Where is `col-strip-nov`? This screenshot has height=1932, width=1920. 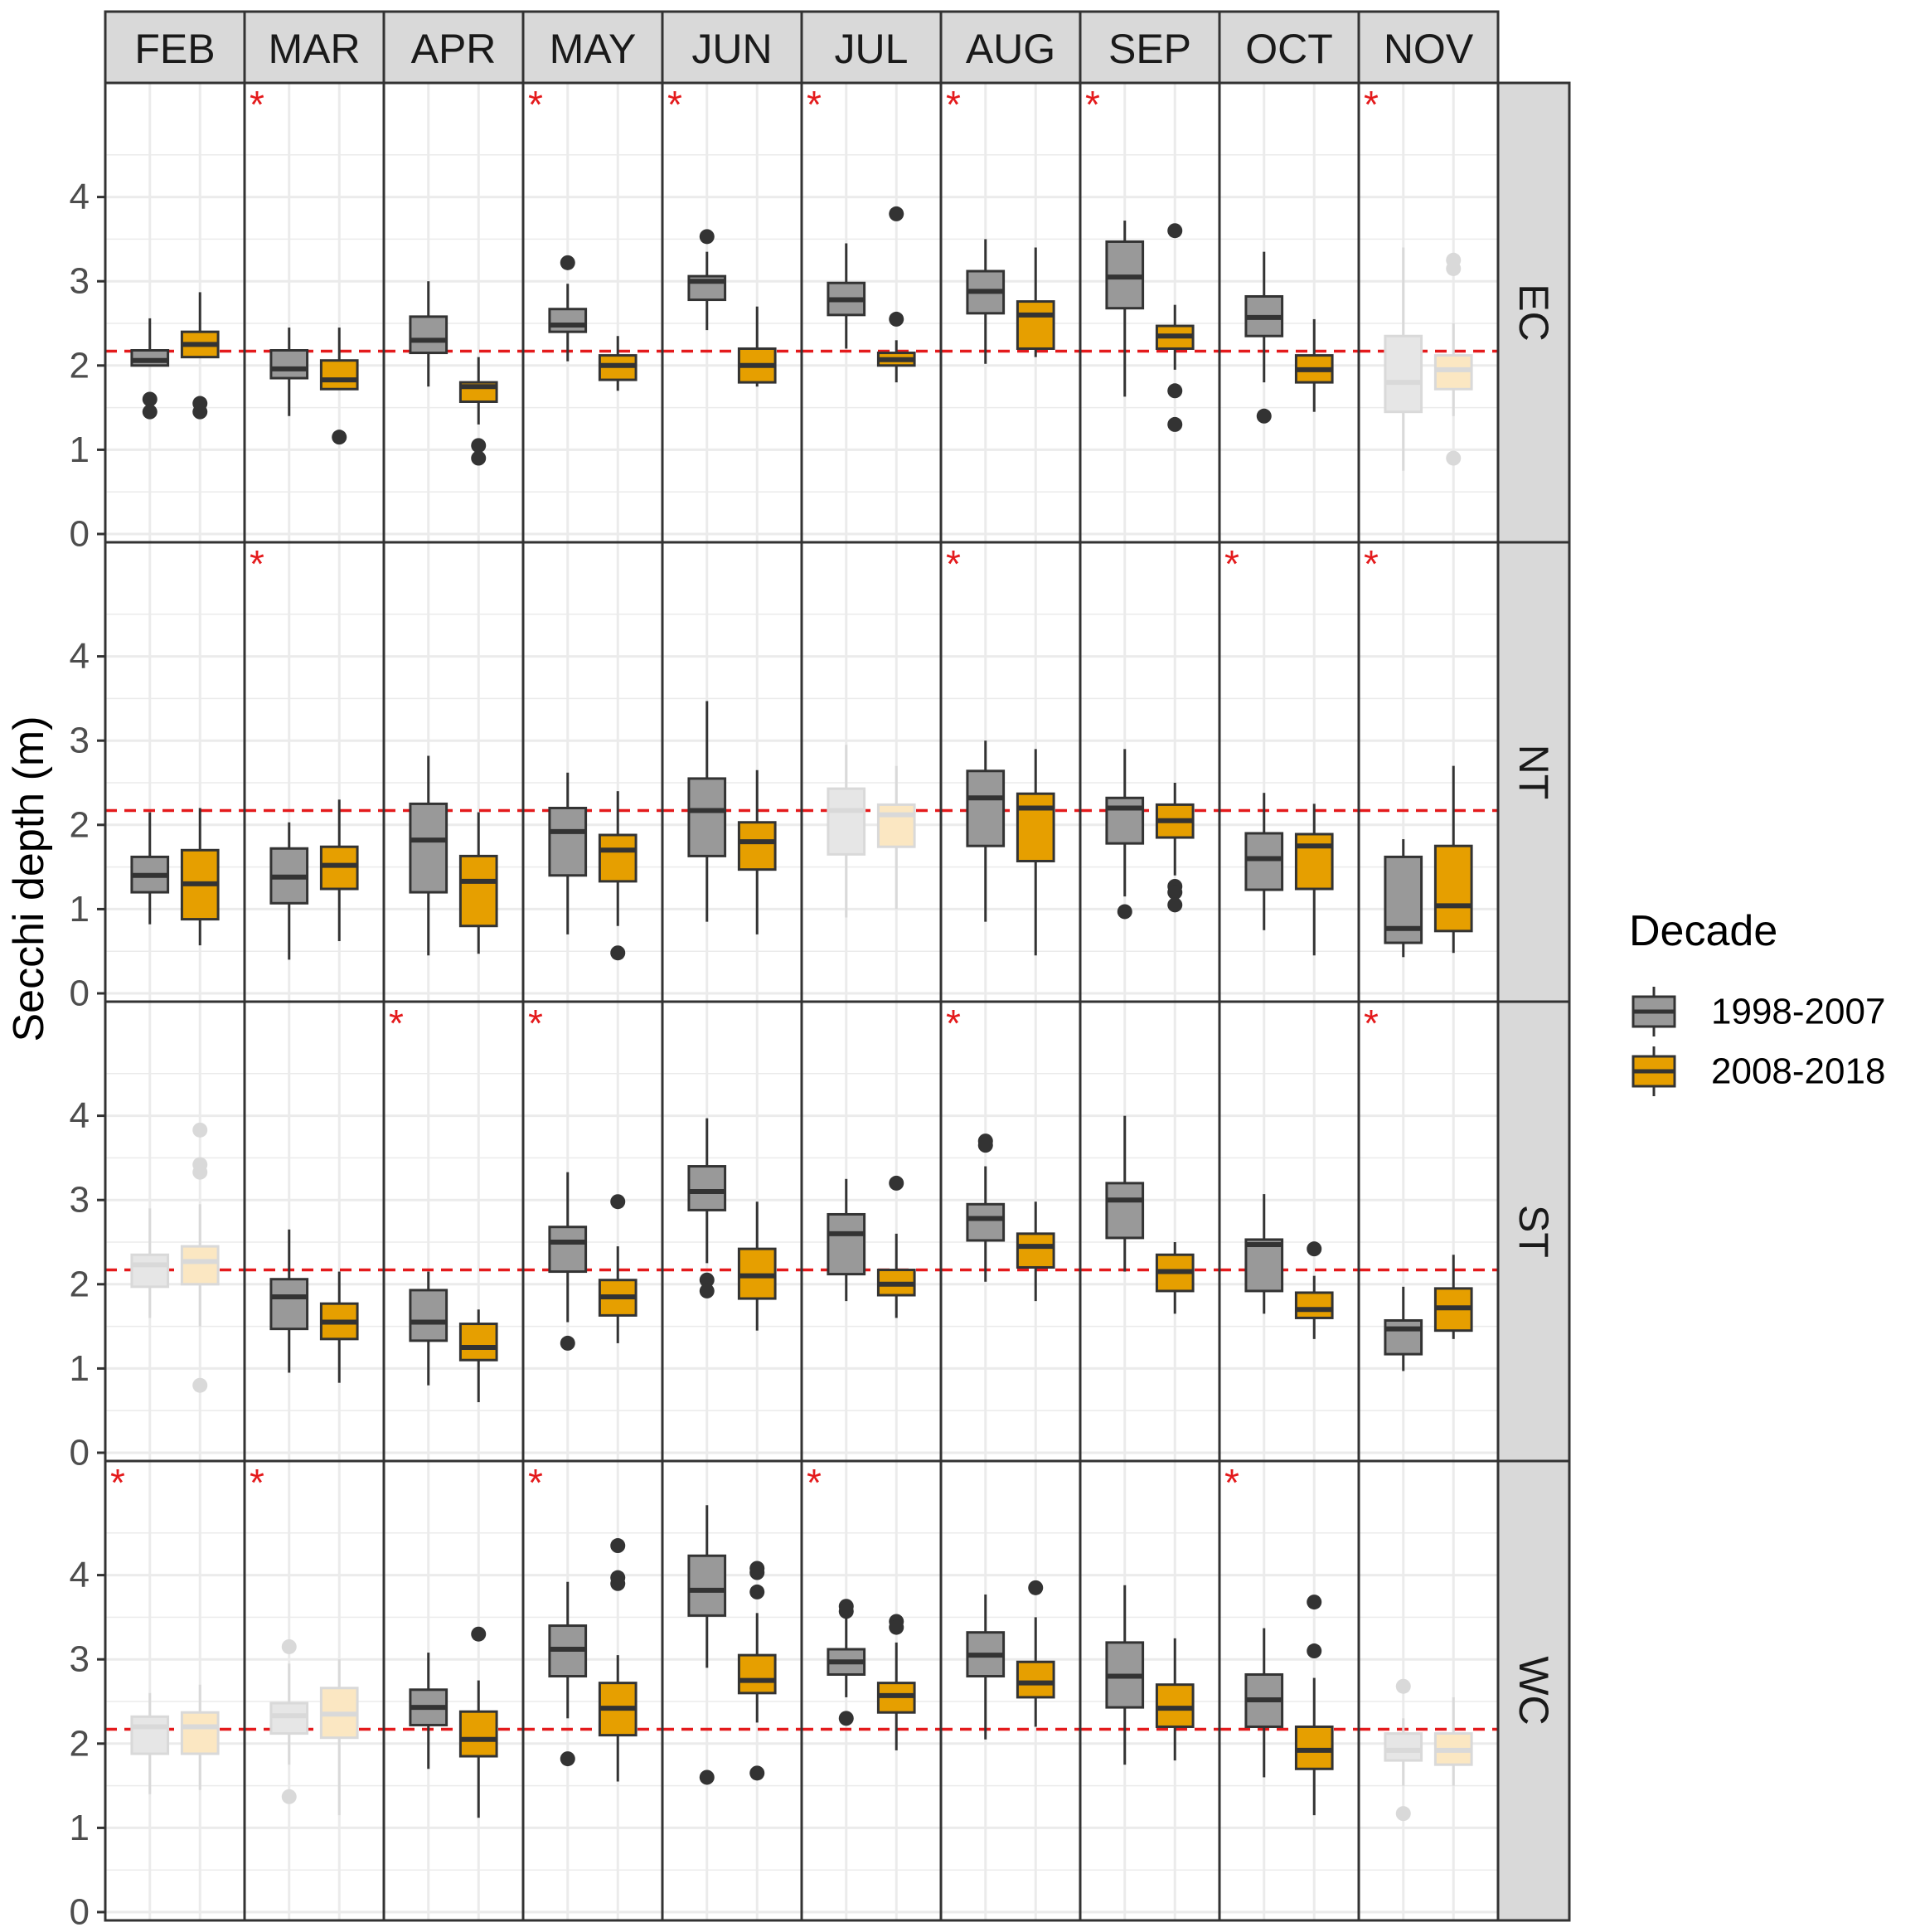
col-strip-nov is located at coordinates (1428, 47).